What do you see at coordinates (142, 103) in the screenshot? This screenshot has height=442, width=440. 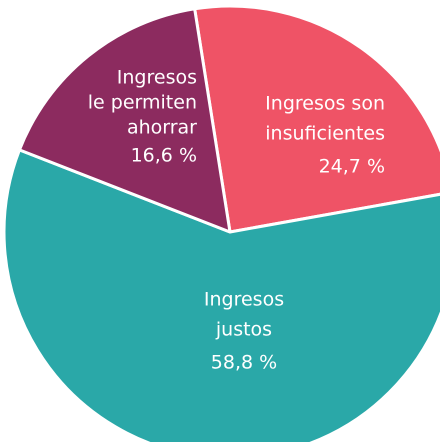 I see `slice-label: le permiten` at bounding box center [142, 103].